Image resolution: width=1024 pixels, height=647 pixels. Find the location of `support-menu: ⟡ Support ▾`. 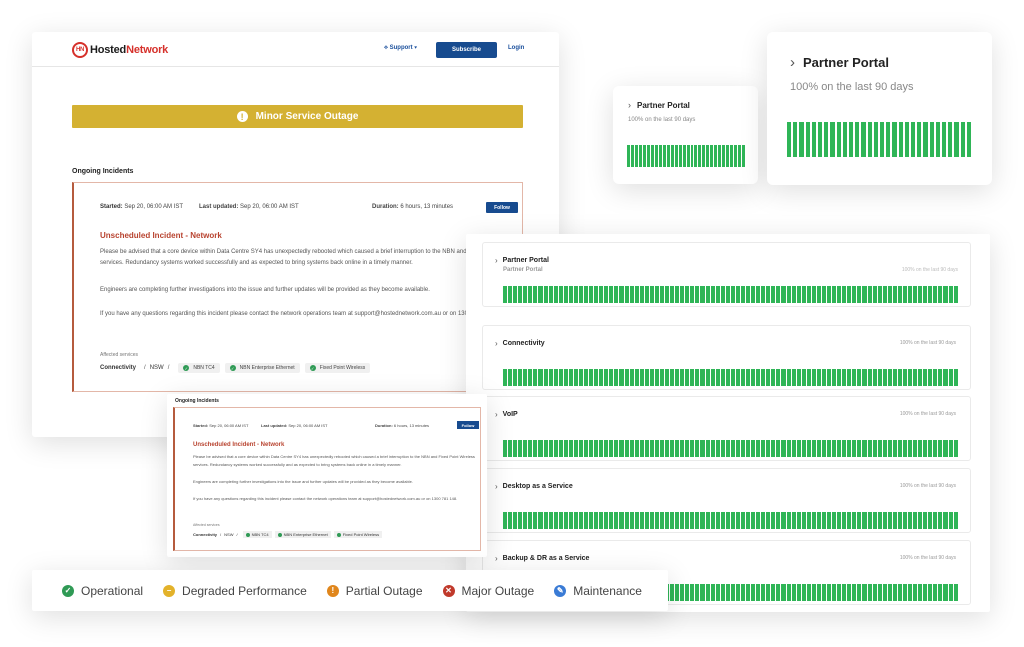

support-menu: ⟡ Support ▾ is located at coordinates (400, 48).